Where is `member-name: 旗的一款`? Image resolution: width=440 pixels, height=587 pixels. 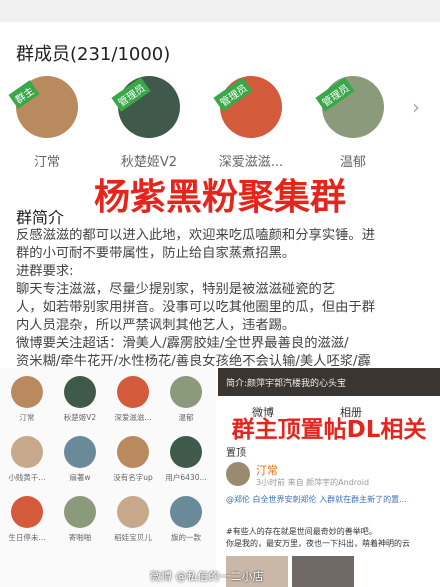
member-name: 旗的一款 is located at coordinates (186, 537).